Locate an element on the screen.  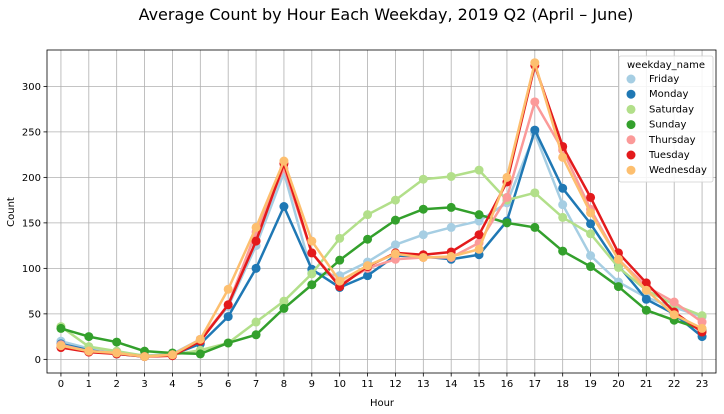
legend-label-friday: Friday is located at coordinates (664, 79).